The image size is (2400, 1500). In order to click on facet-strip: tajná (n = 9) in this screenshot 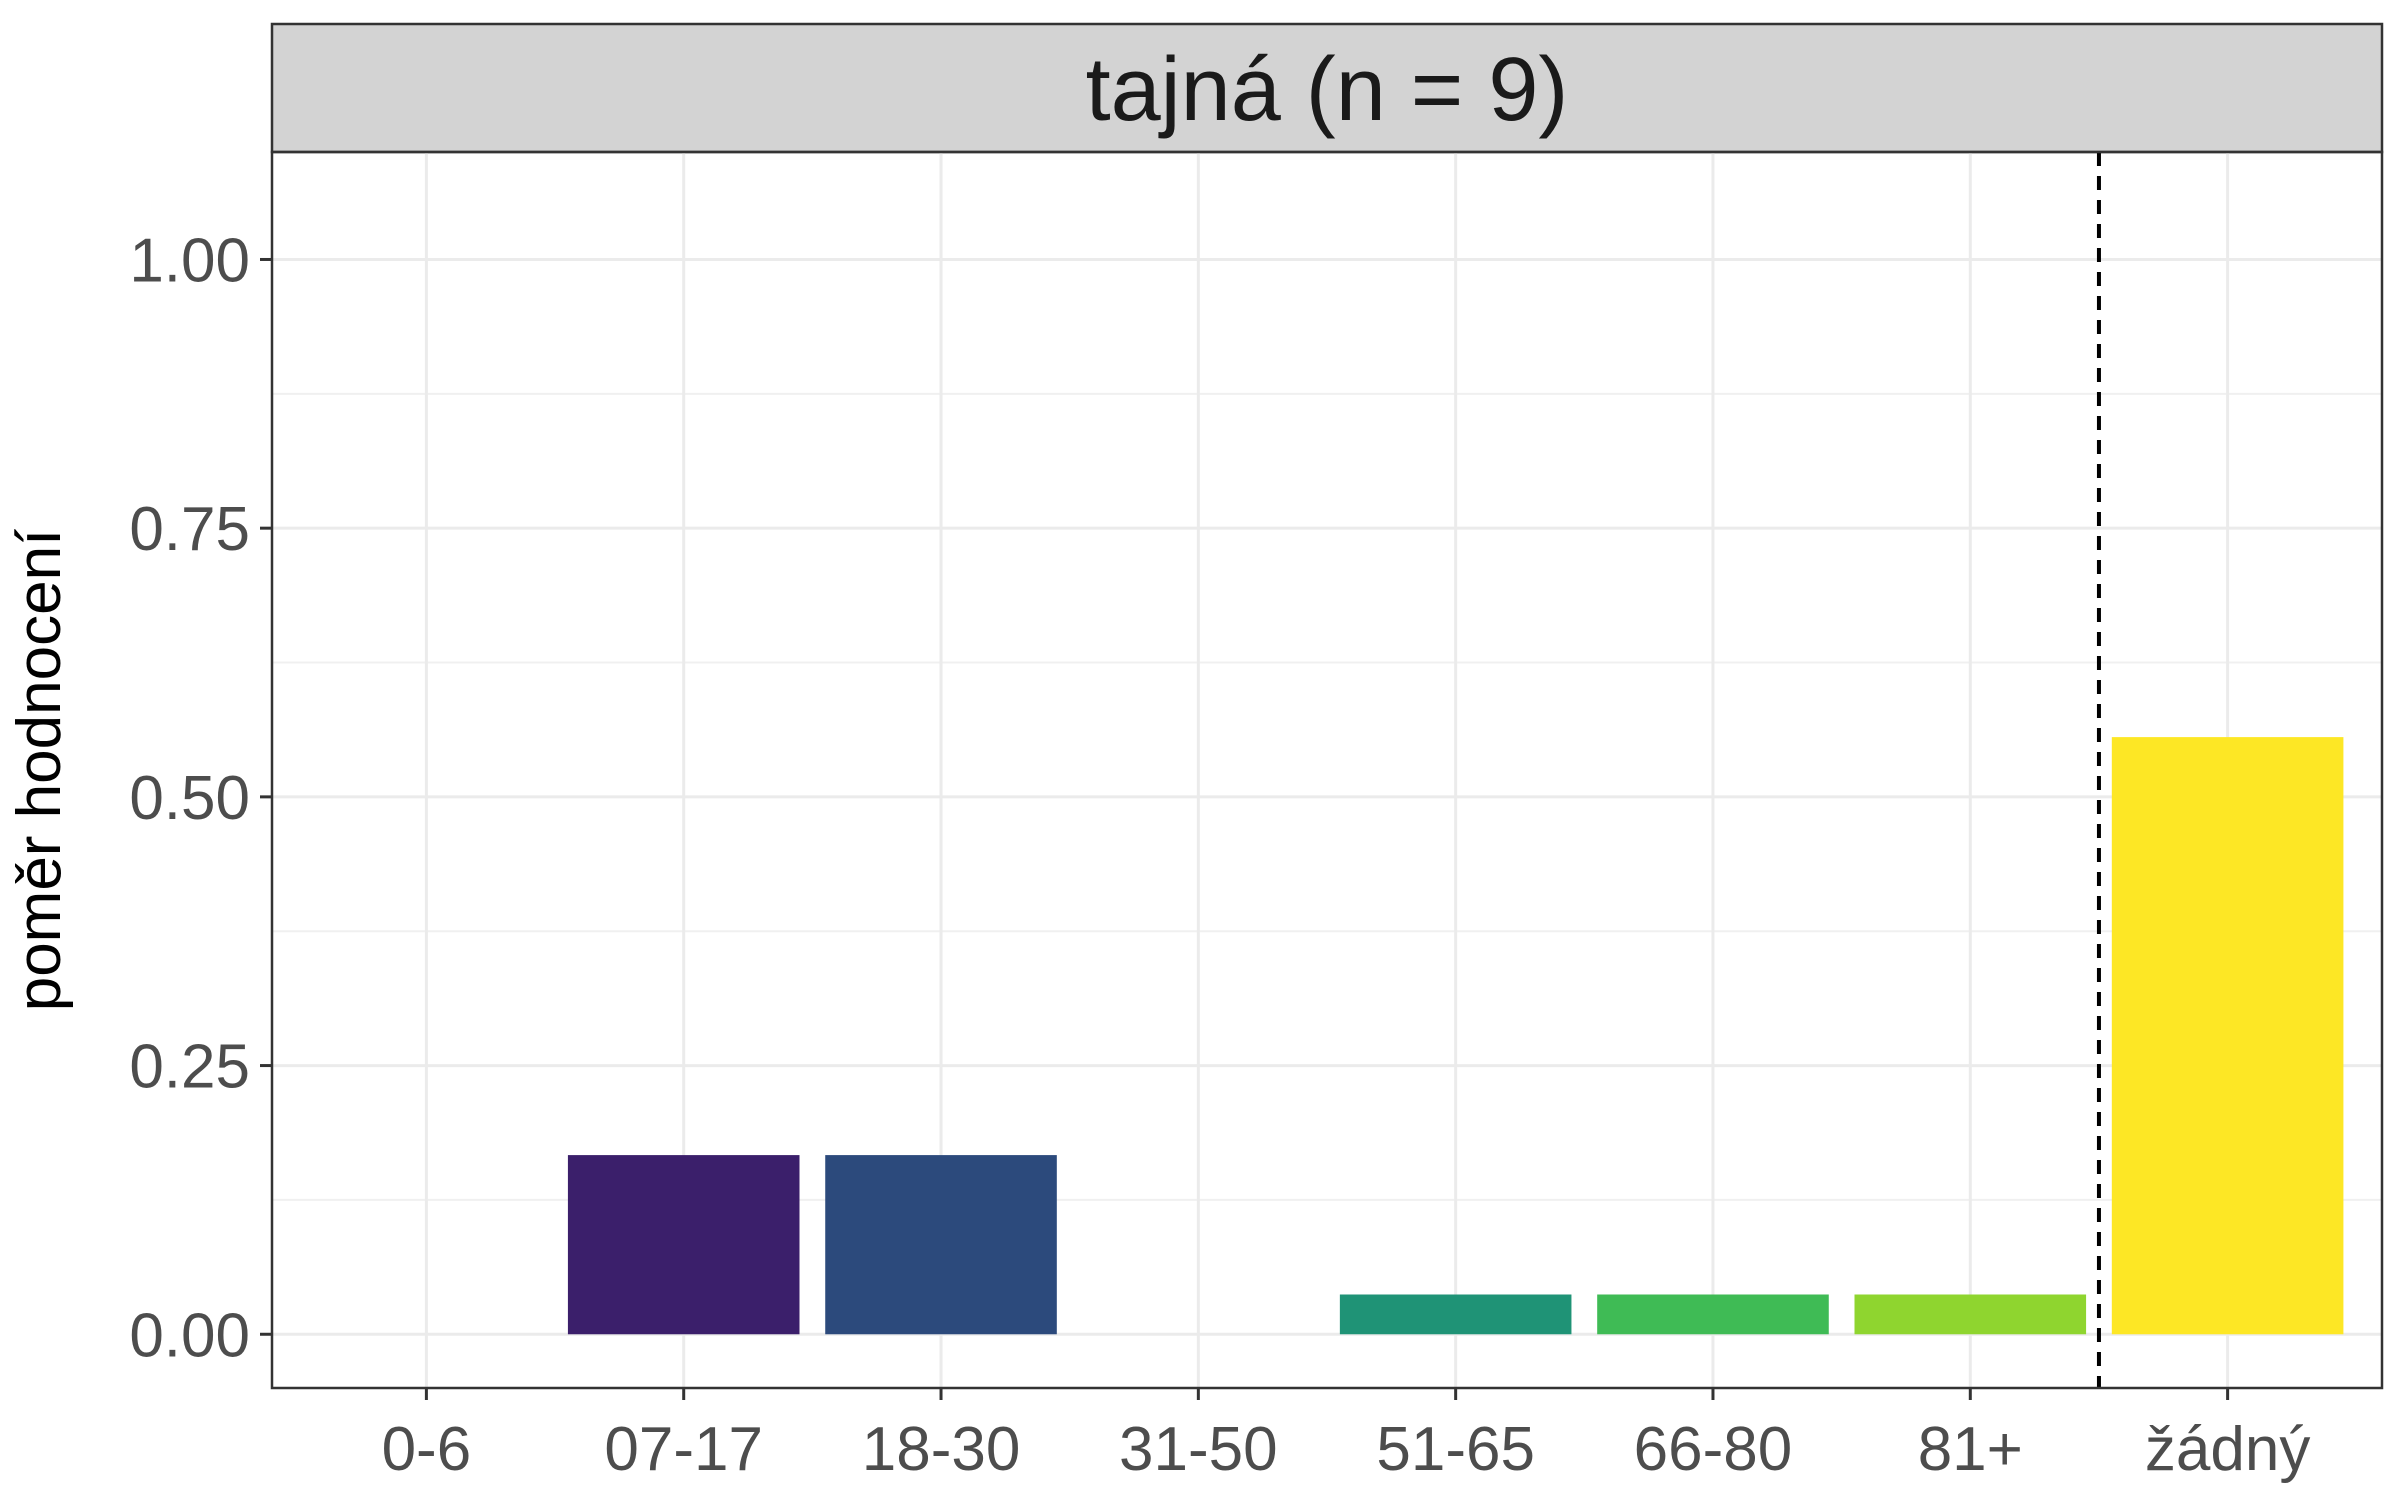, I will do `click(1327, 88)`.